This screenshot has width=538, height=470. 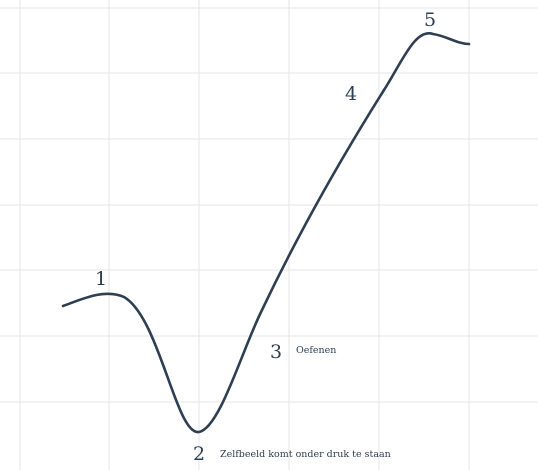 I want to click on point-number-3: 3, so click(x=276, y=352).